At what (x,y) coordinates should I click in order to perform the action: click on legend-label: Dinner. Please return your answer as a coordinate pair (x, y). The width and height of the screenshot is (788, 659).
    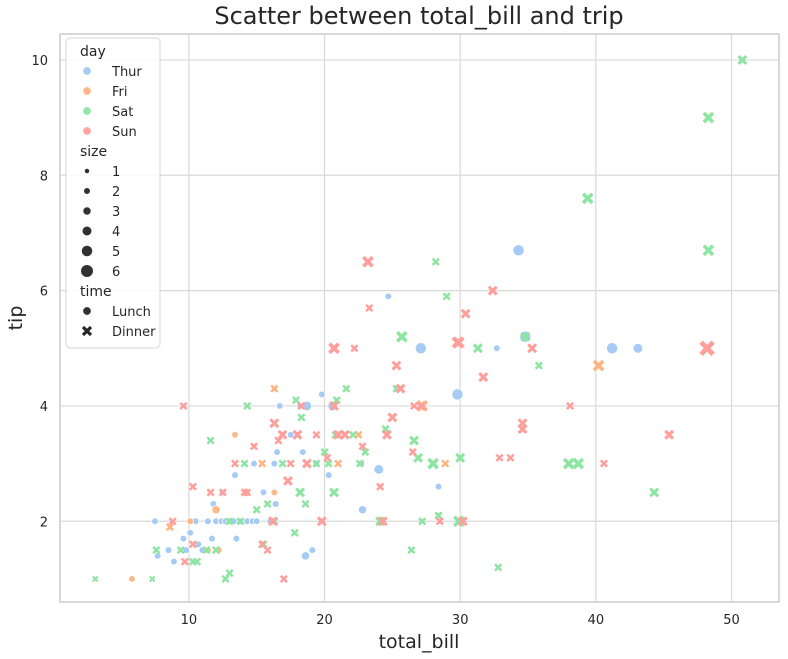
    Looking at the image, I should click on (134, 332).